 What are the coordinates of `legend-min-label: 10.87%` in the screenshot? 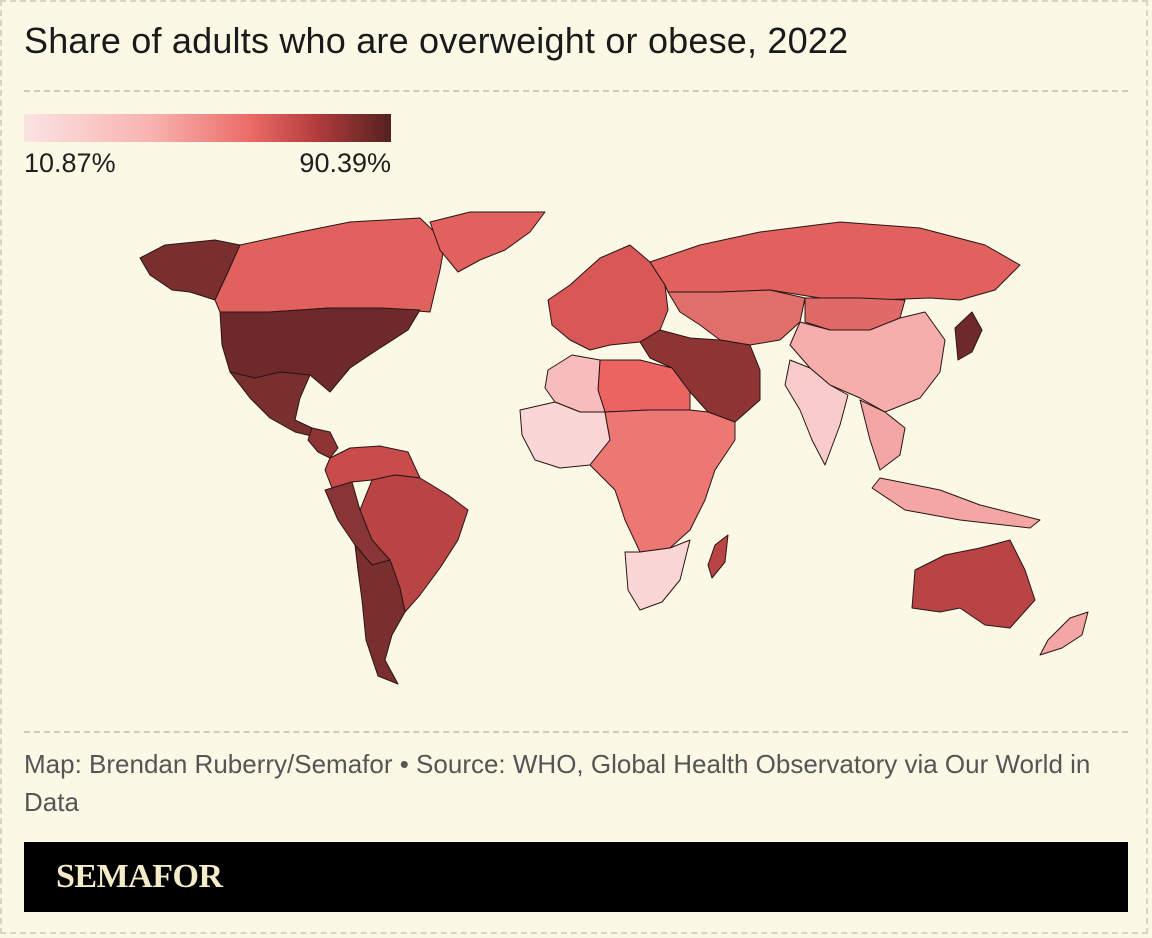 It's located at (70, 163).